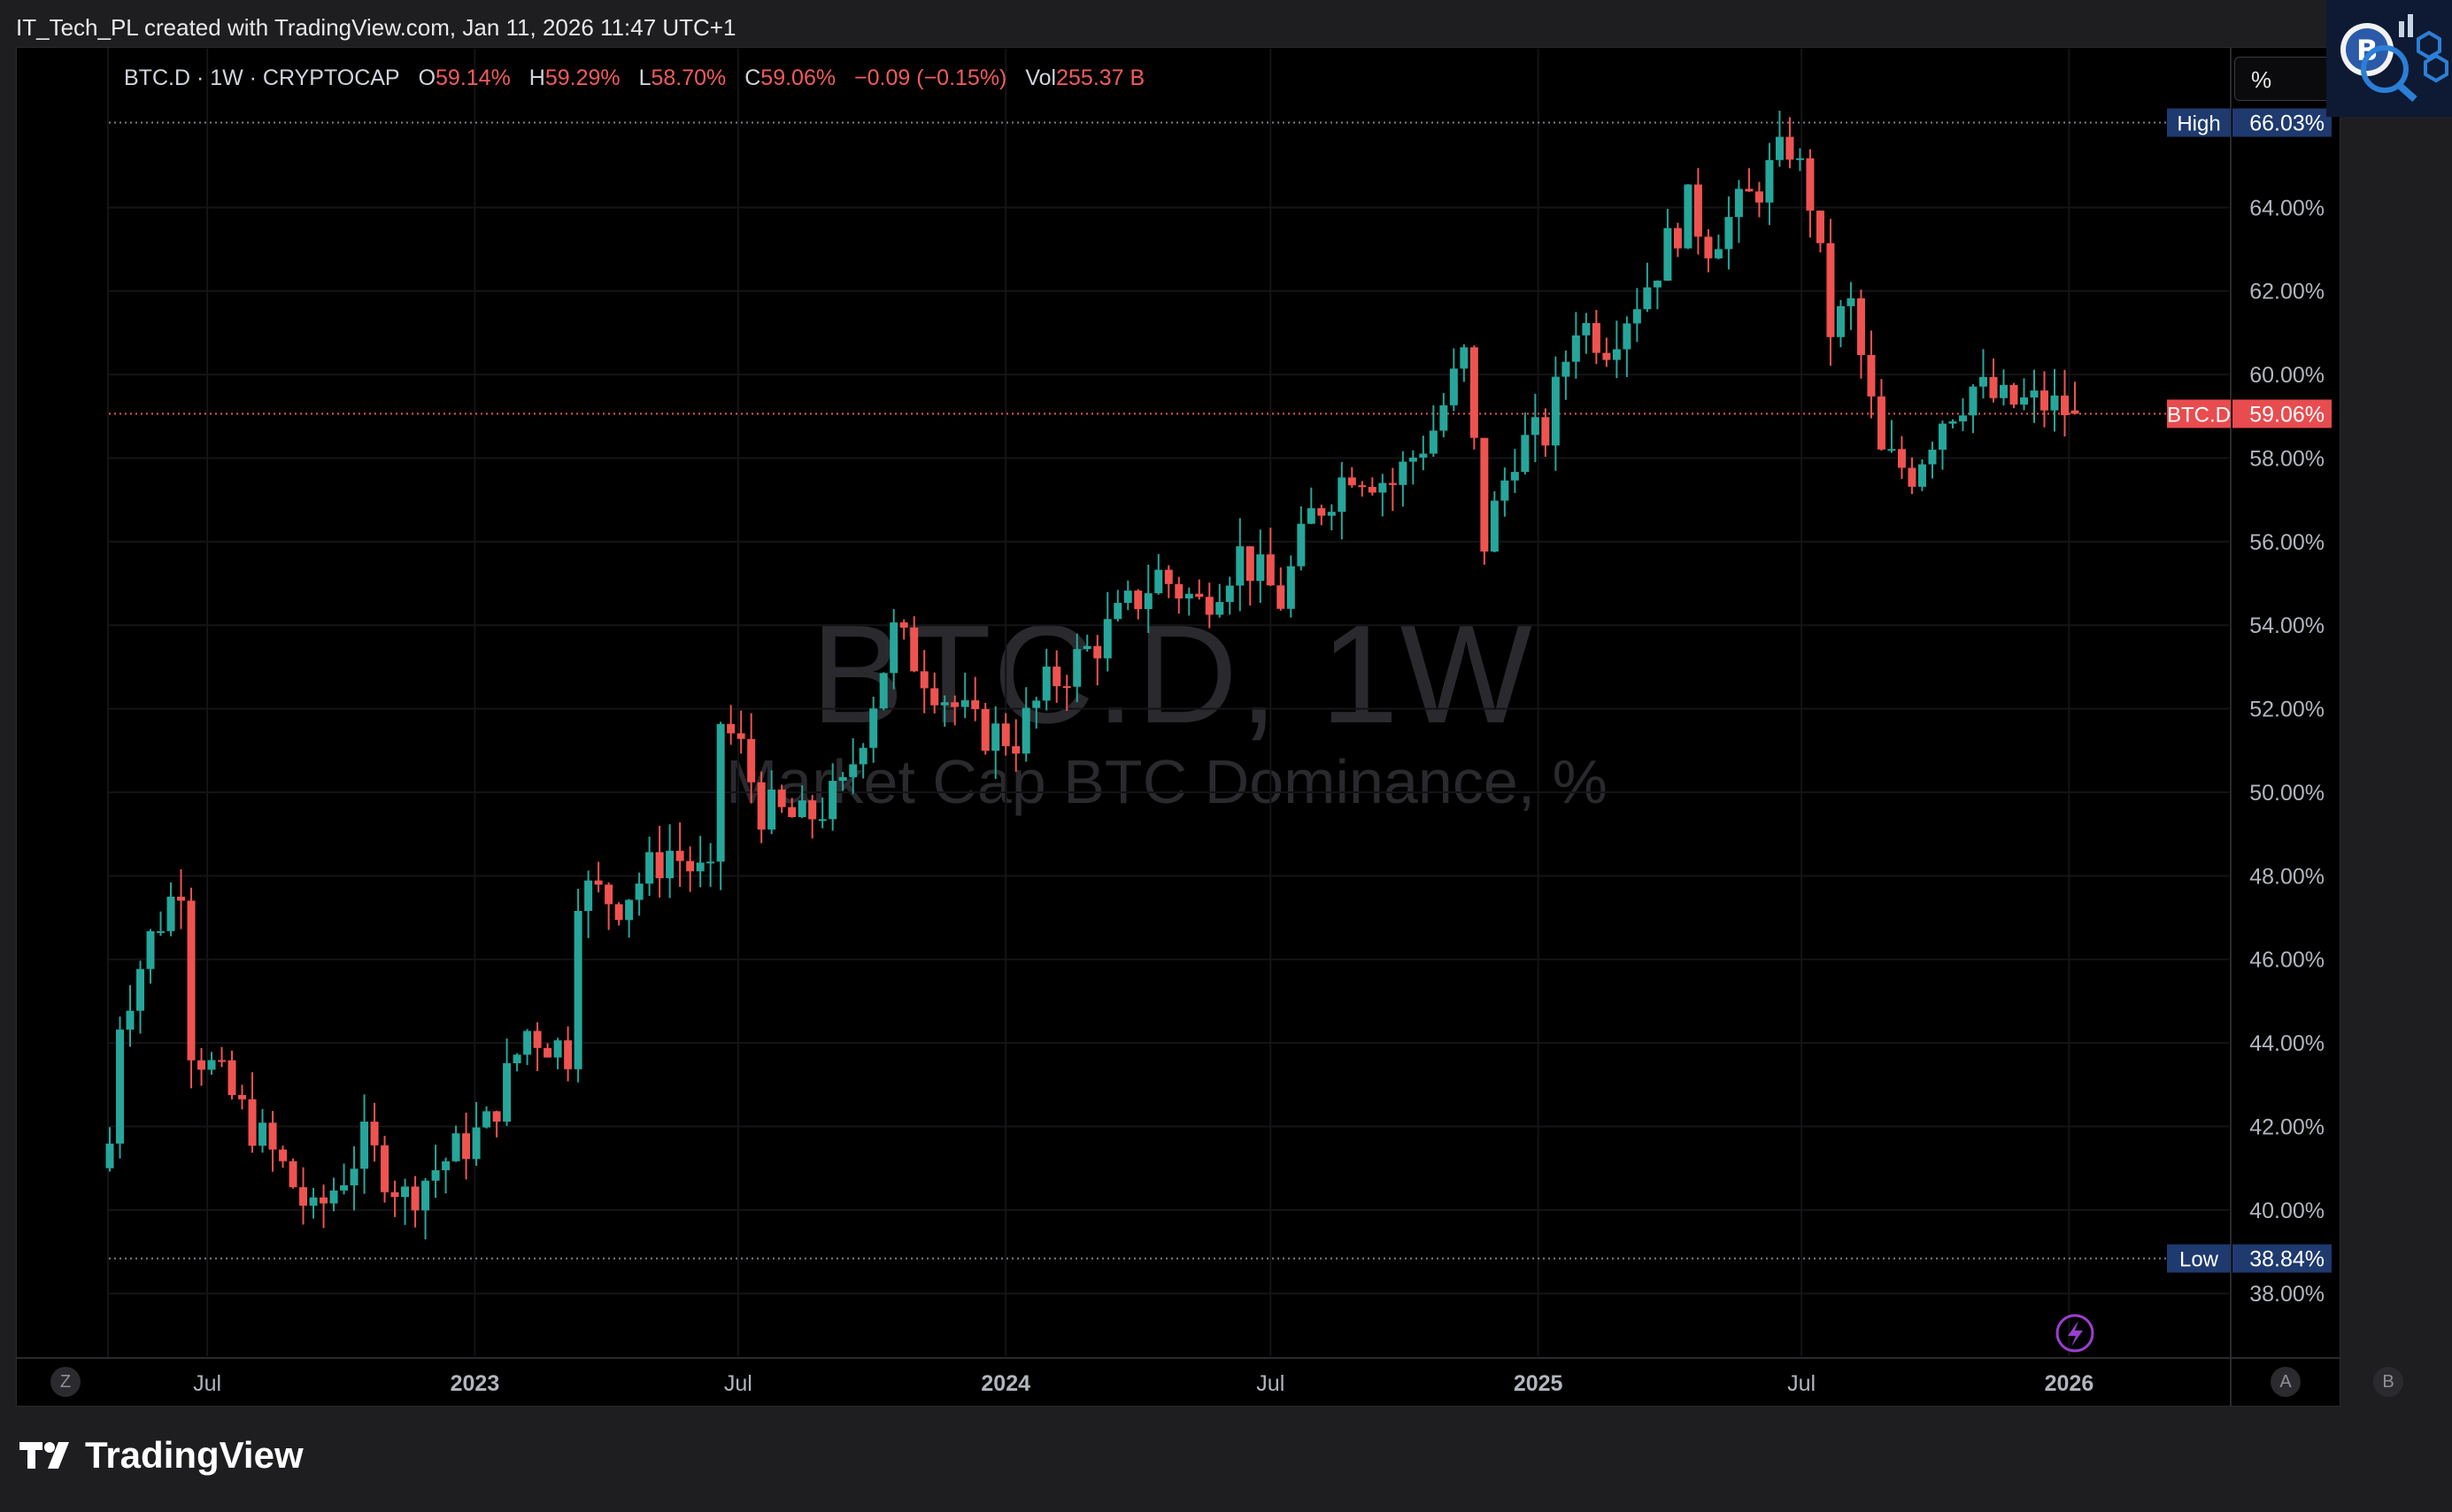 This screenshot has width=2452, height=1512. What do you see at coordinates (44, 1455) in the screenshot?
I see `tradingview-logo-icon` at bounding box center [44, 1455].